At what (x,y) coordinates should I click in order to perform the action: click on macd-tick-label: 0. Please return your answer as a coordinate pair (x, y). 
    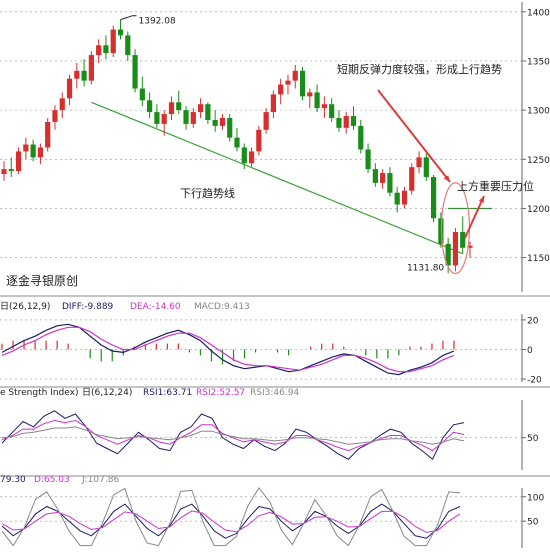
    Looking at the image, I should click on (530, 351).